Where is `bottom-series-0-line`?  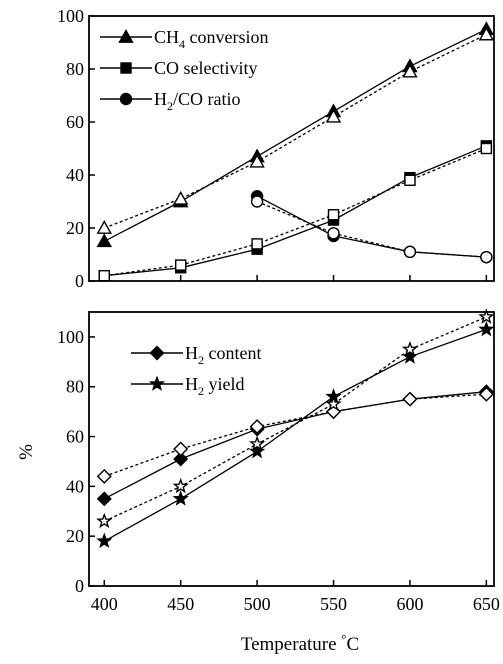 bottom-series-0-line is located at coordinates (295, 445).